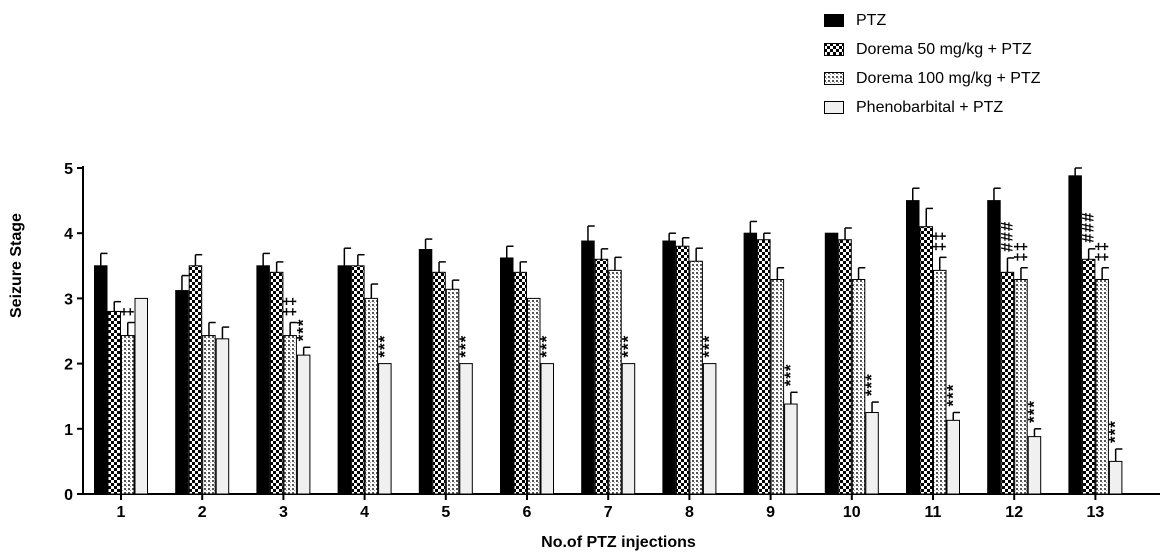  What do you see at coordinates (68, 495) in the screenshot?
I see `y-tick-label: 0` at bounding box center [68, 495].